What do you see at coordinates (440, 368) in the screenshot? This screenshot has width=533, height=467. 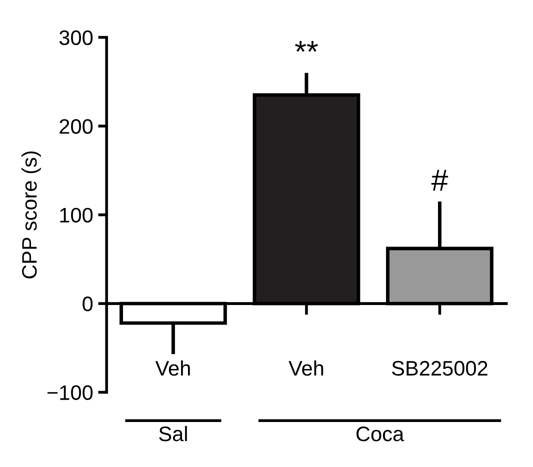 I see `x-tick-label: SB225002` at bounding box center [440, 368].